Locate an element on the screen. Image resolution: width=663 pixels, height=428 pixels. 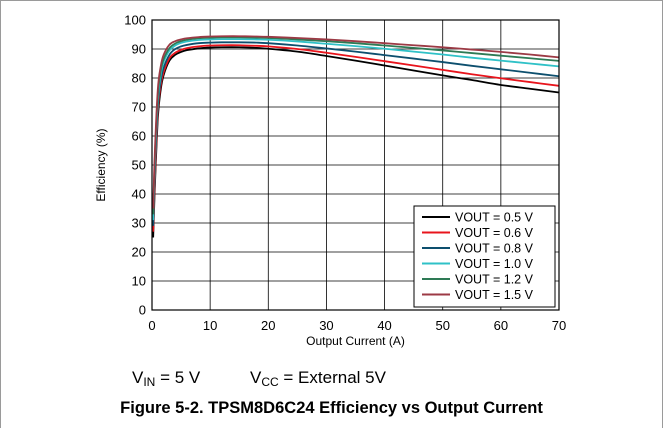
x-axis-label: Output Current (A) is located at coordinates (355, 341).